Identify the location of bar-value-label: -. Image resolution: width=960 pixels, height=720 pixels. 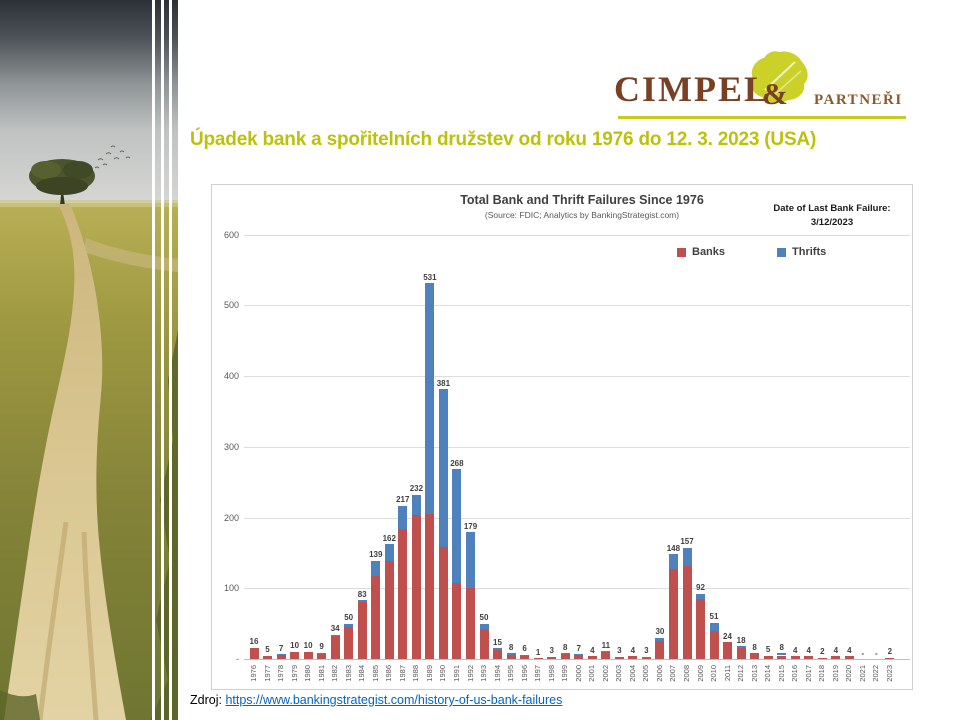
(863, 653).